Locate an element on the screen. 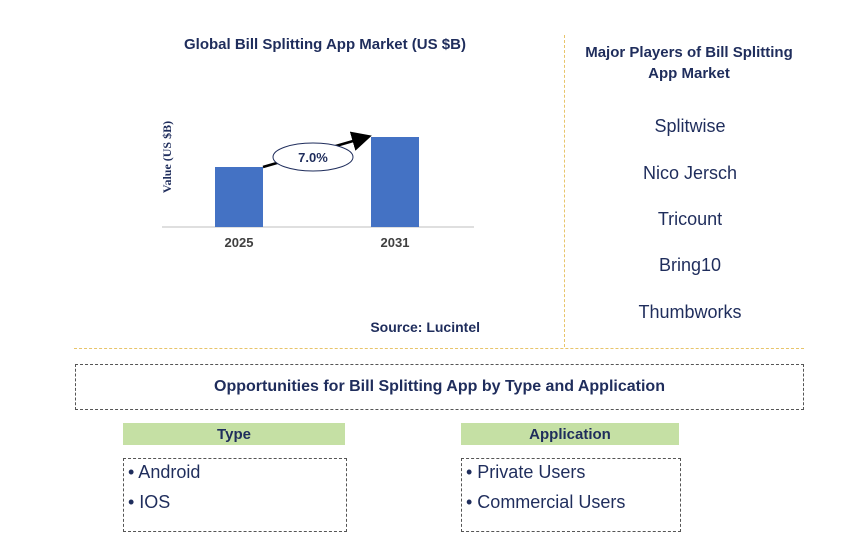 The height and width of the screenshot is (552, 868). player-item: Splitwise is located at coordinates (690, 126).